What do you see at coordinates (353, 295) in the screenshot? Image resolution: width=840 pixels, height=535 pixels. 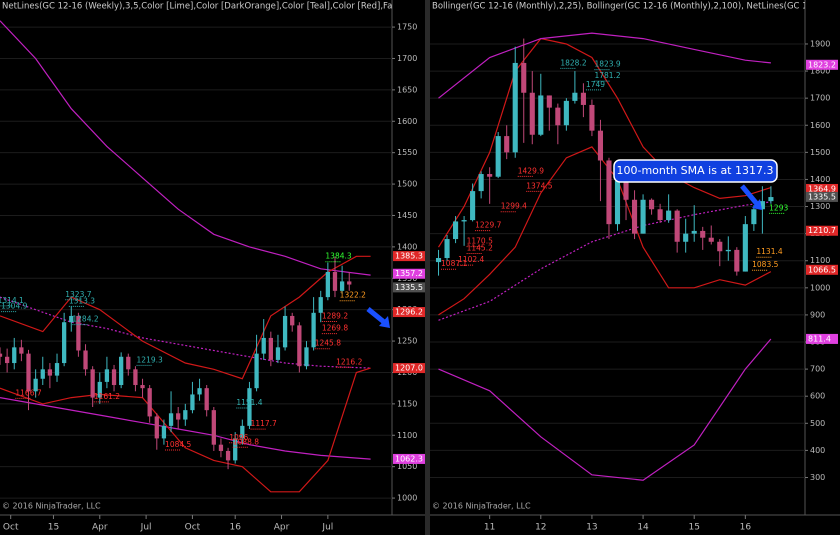 I see `level-label: 1322.2` at bounding box center [353, 295].